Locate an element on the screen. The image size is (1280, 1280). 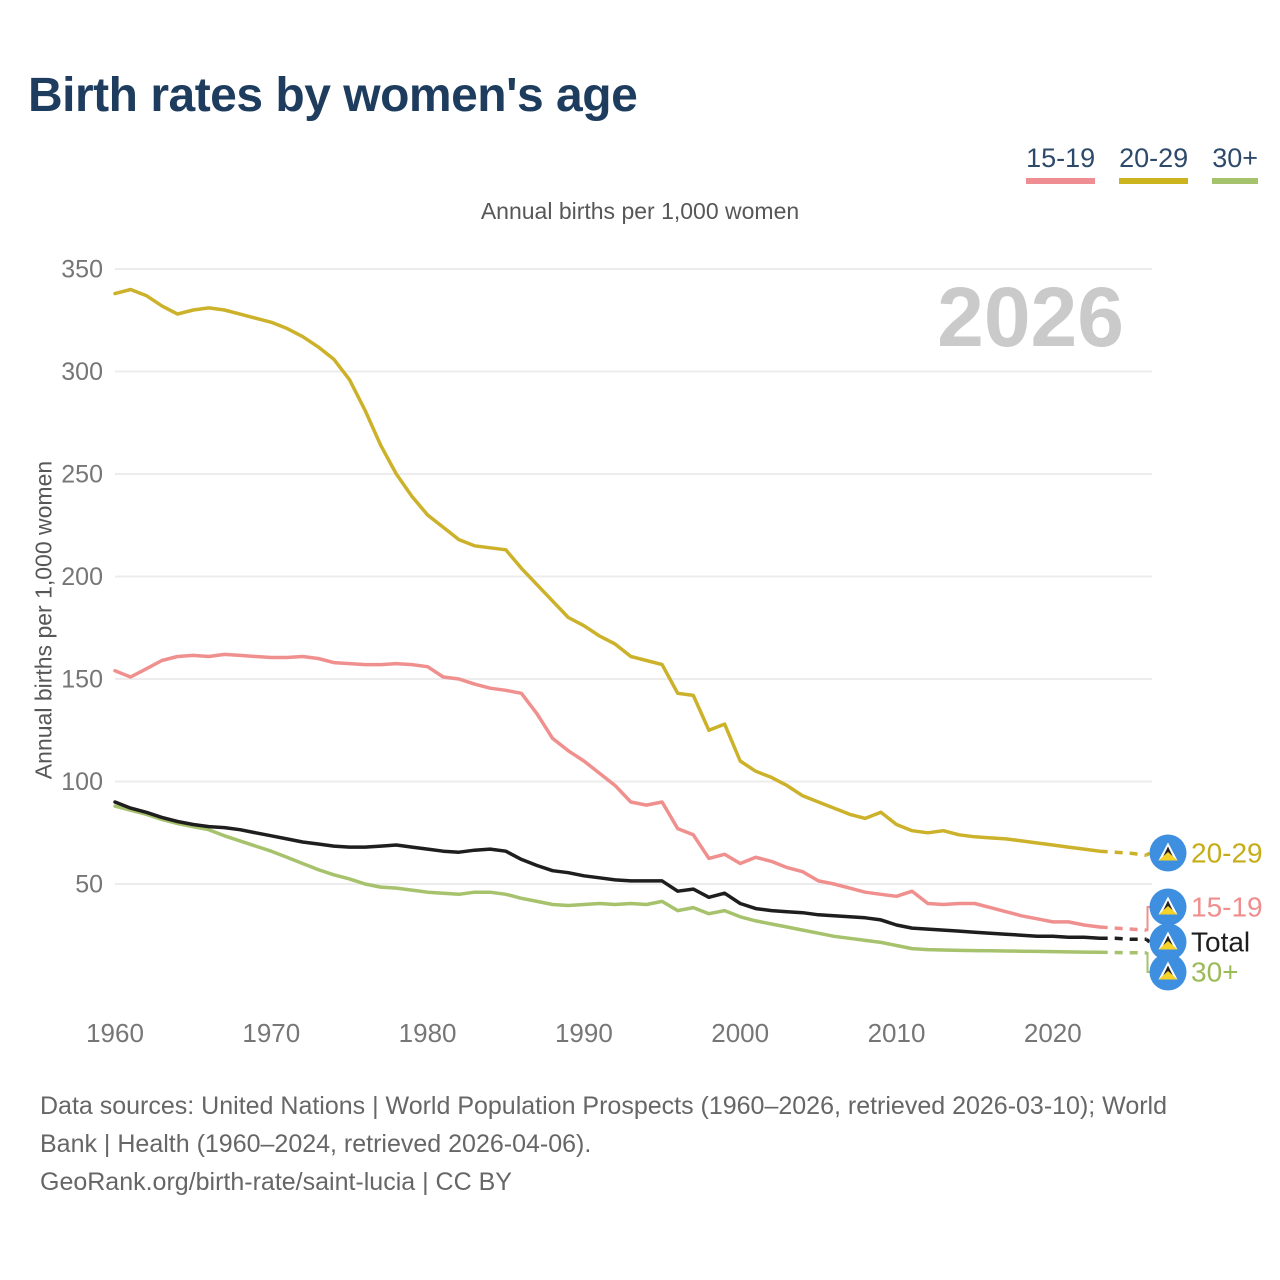
x-tick-label: 1980 is located at coordinates (428, 1033).